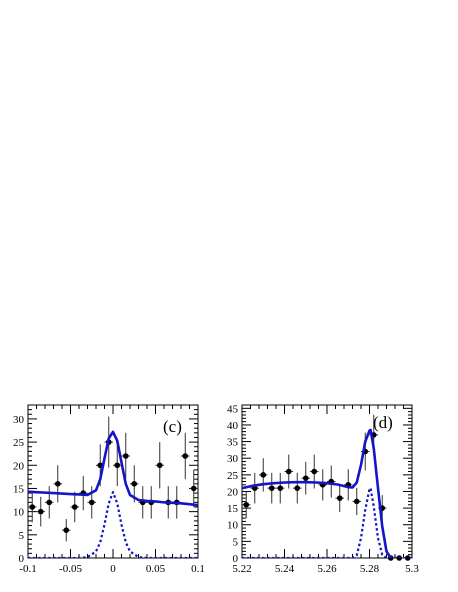  What do you see at coordinates (285, 569) in the screenshot?
I see `x-tick-label: 5.24` at bounding box center [285, 569].